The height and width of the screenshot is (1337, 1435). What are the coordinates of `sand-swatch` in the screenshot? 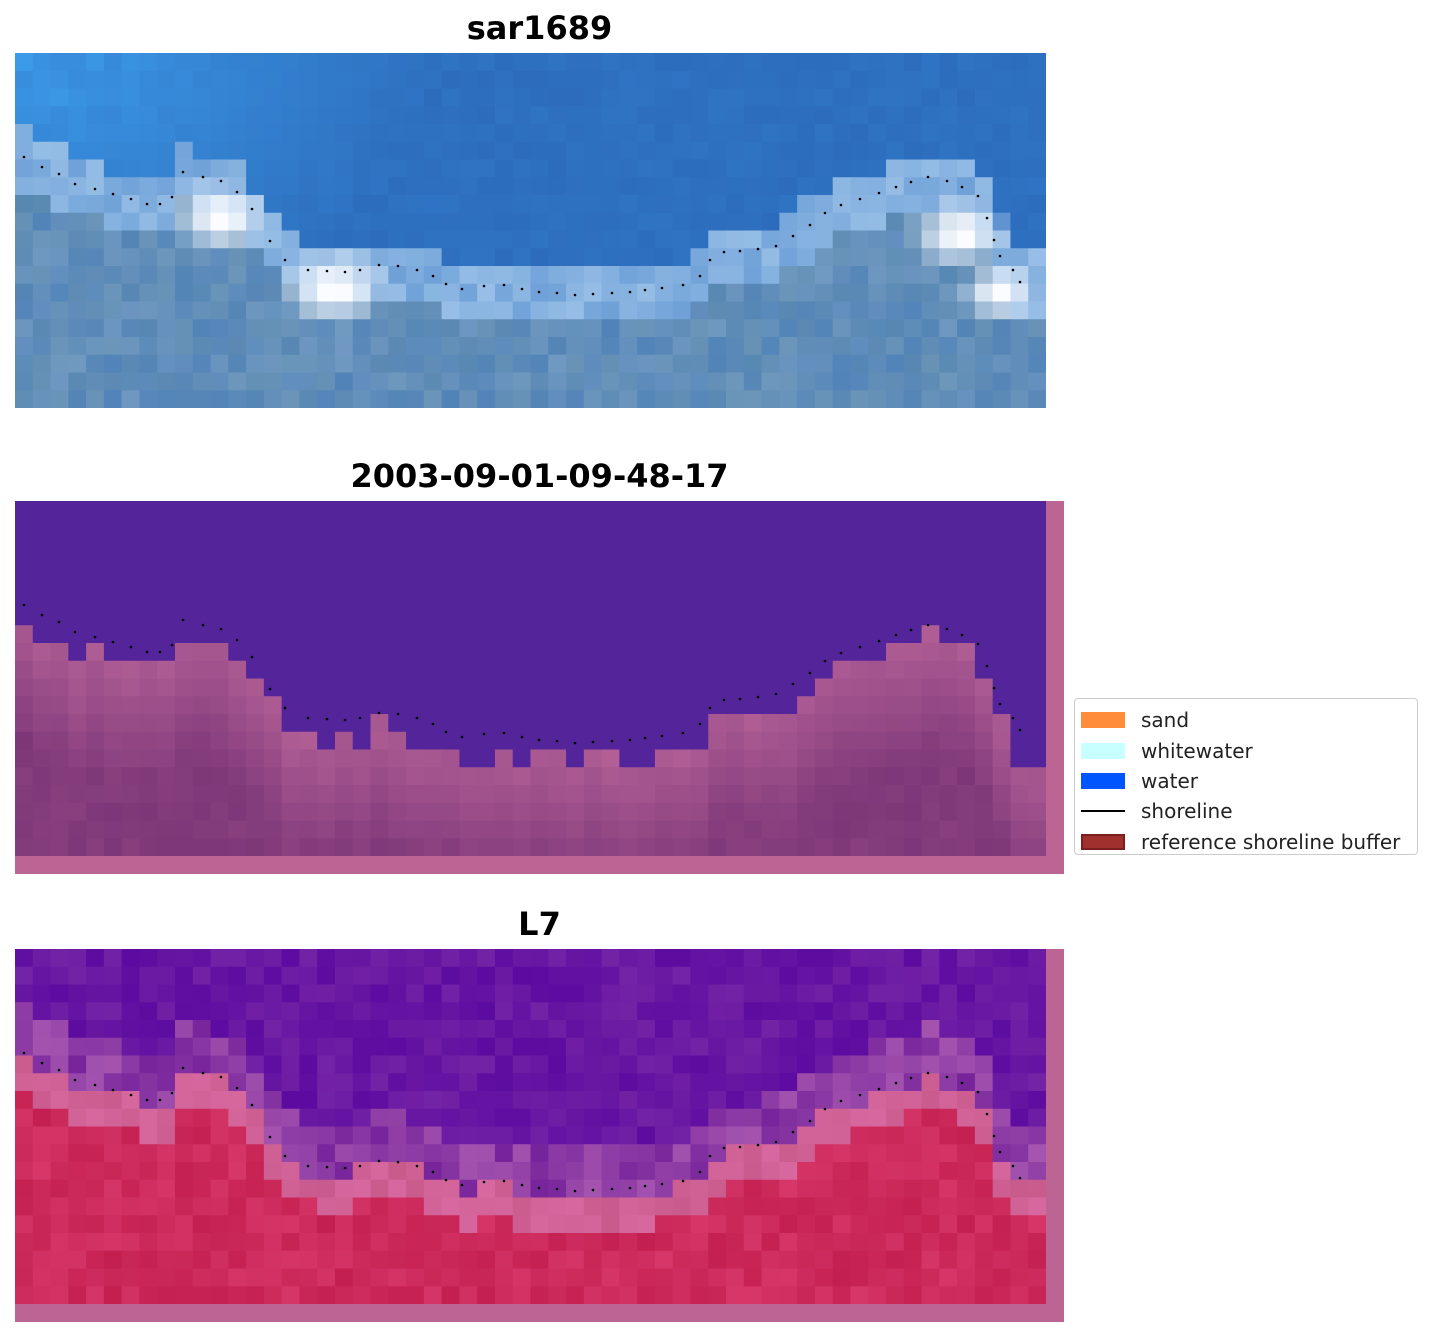 It's located at (1103, 720).